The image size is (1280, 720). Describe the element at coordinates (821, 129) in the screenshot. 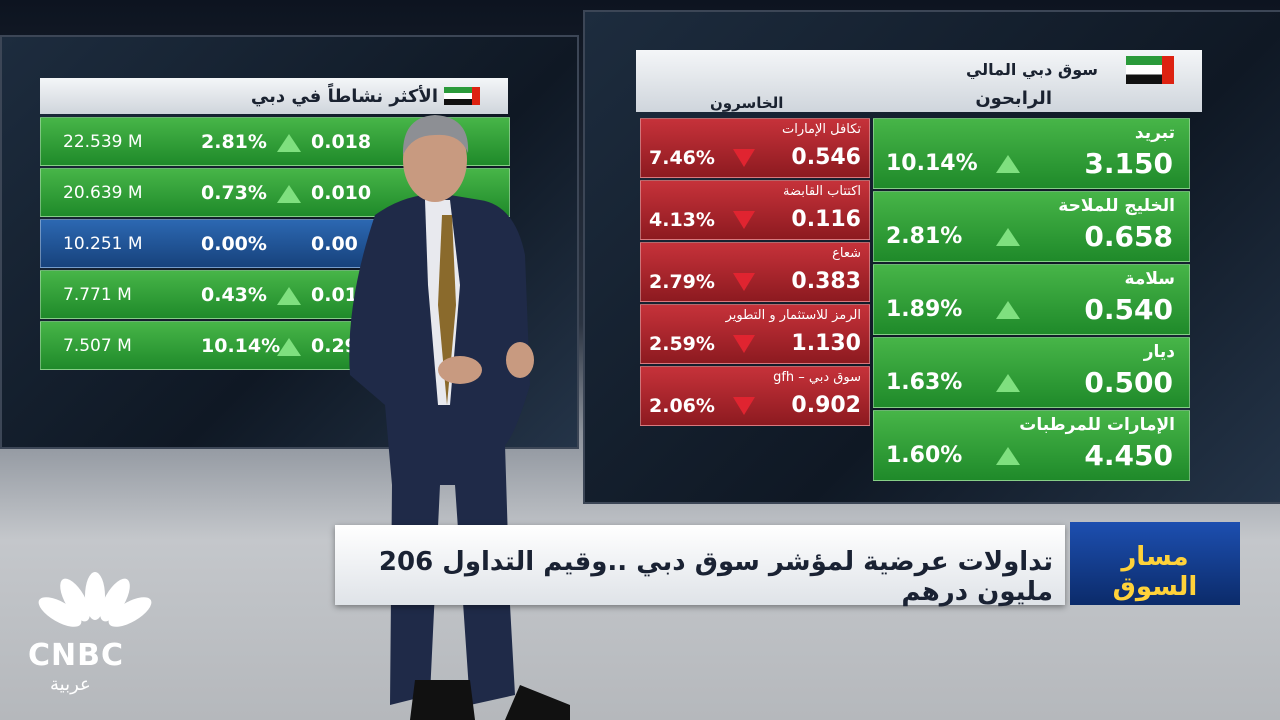

I see `stock-name: تكافل الإمارات` at that location.